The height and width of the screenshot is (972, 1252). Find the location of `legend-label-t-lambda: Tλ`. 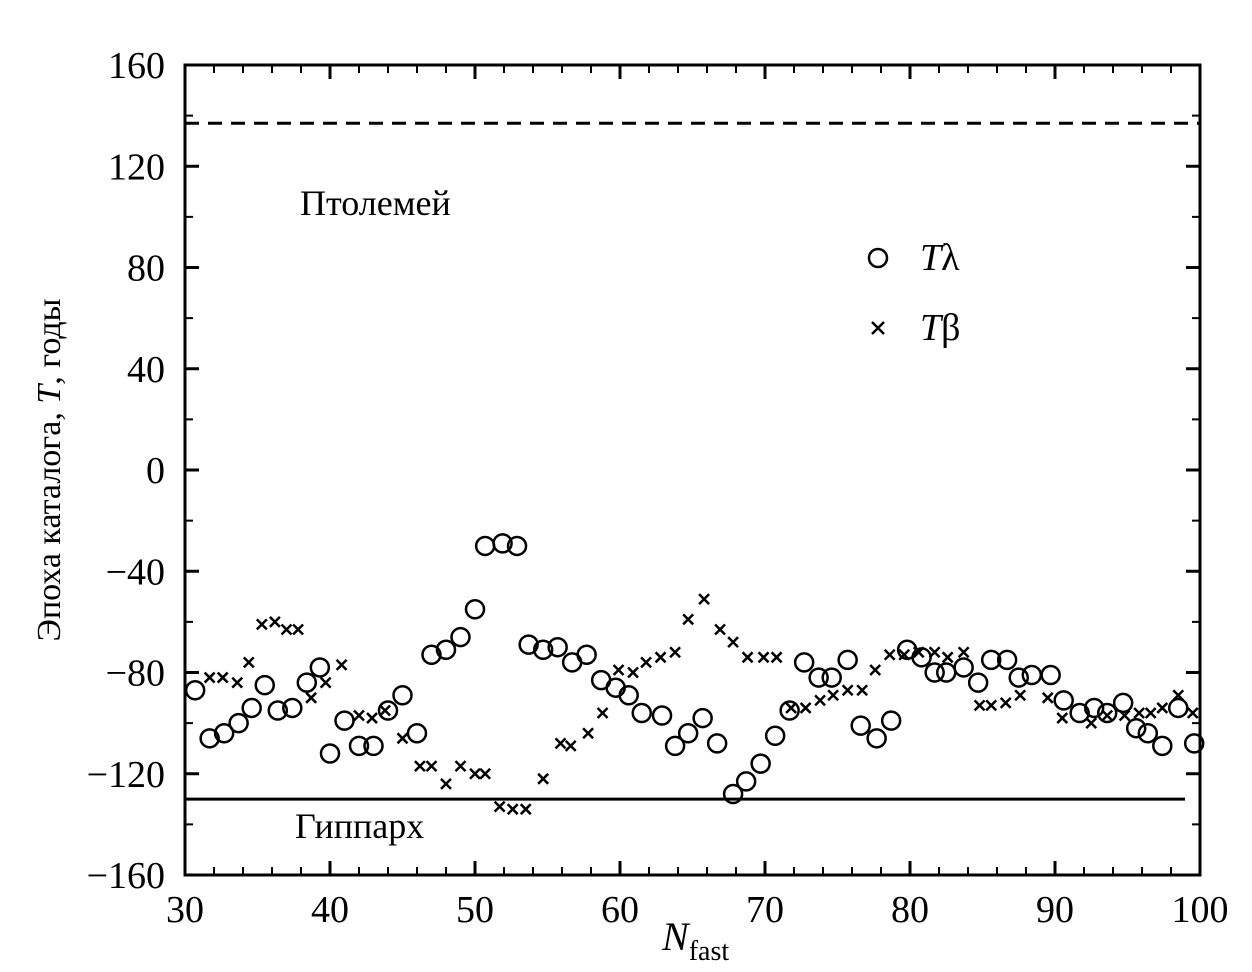

legend-label-t-lambda: Tλ is located at coordinates (940, 258).